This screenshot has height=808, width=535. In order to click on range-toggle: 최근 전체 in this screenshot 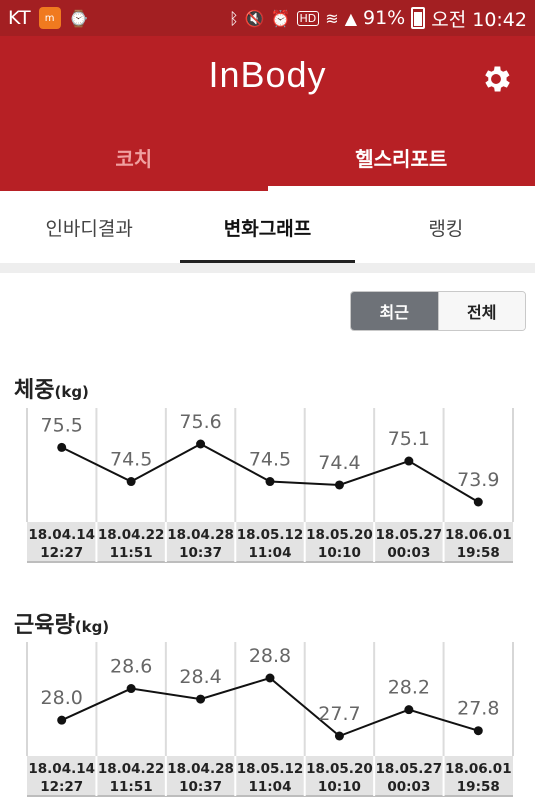, I will do `click(438, 311)`.